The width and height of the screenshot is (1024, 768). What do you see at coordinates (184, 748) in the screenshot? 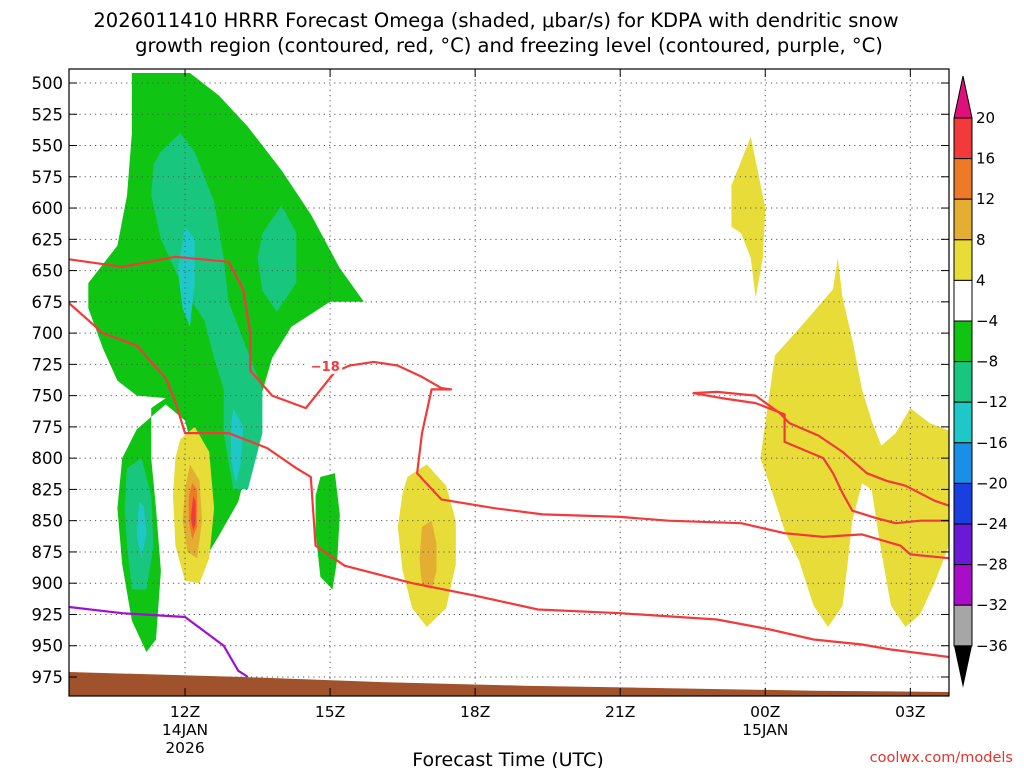
I see `x-tick-label: 2026` at bounding box center [184, 748].